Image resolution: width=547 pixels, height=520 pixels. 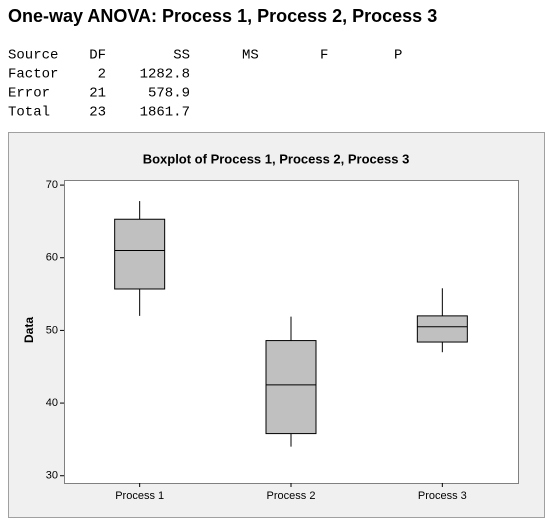 I want to click on table-header: P, so click(x=398, y=56).